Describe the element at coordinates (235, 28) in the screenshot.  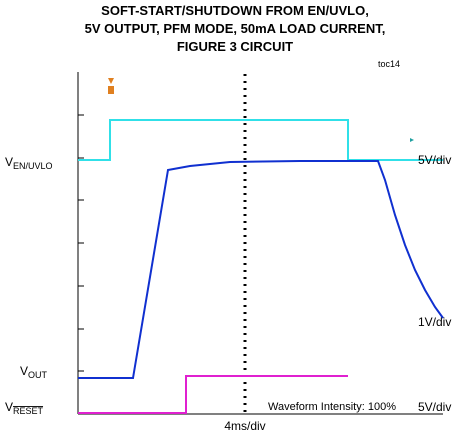
I see `title-line: 5V OUTPUT, PFM MODE, 50mA LOAD CURRENT,` at that location.